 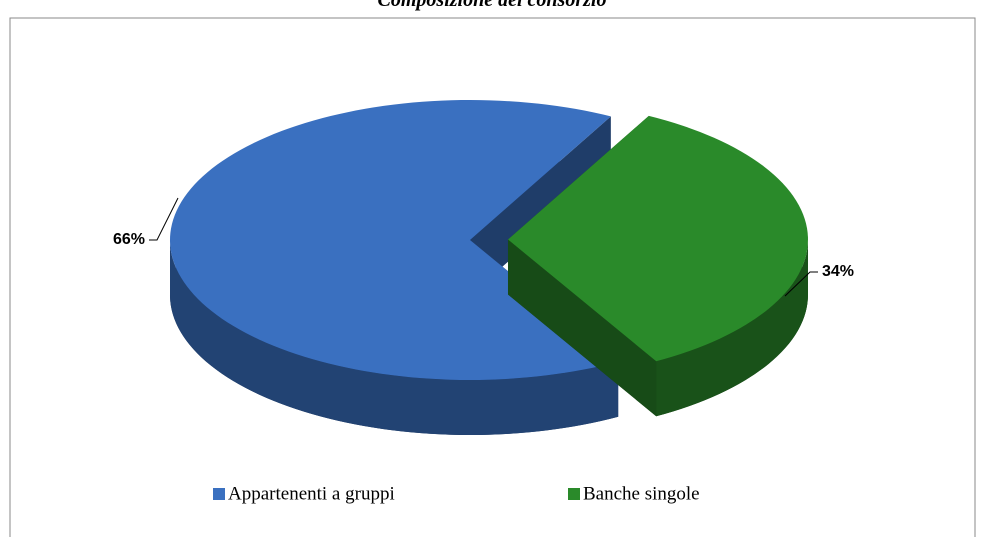 What do you see at coordinates (838, 271) in the screenshot?
I see `data-label: 34%` at bounding box center [838, 271].